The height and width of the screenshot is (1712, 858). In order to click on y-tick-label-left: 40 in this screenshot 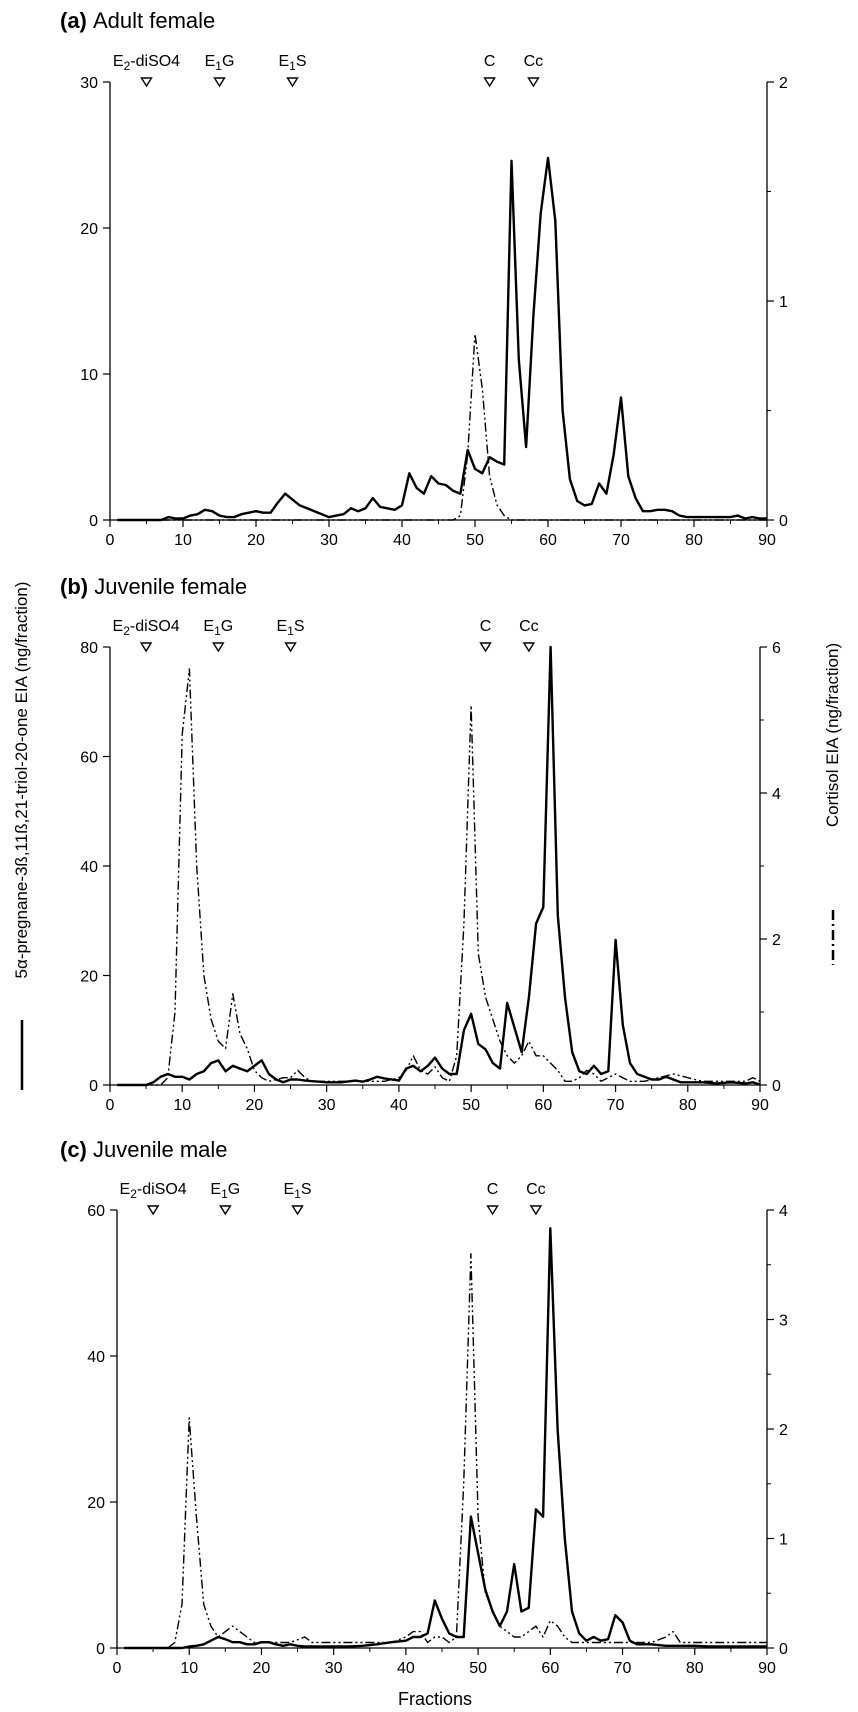, I will do `click(96, 1357)`.